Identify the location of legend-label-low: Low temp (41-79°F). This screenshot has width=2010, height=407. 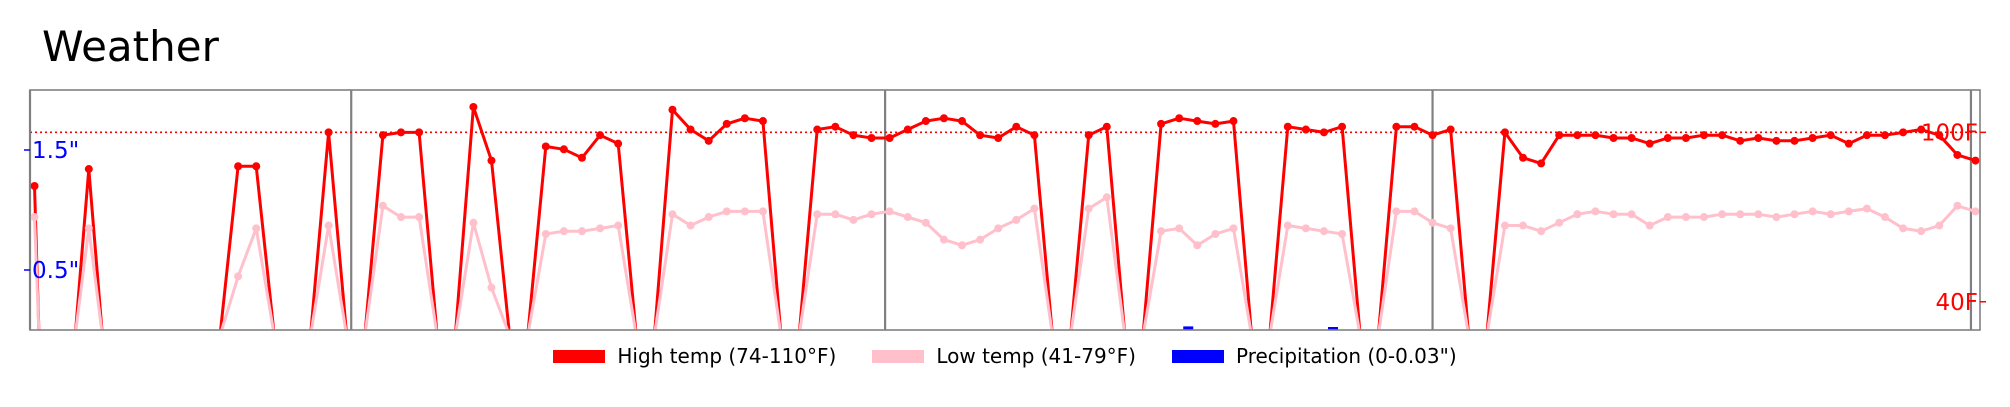
(1036, 356).